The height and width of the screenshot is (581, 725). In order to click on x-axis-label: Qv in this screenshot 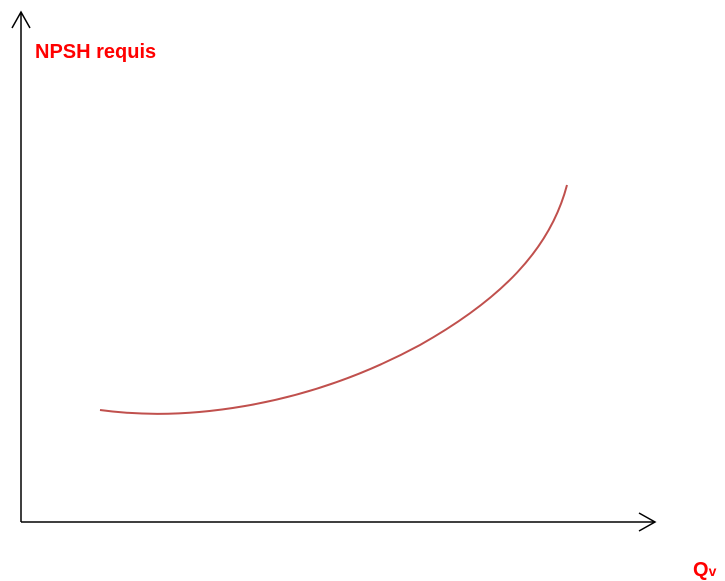, I will do `click(705, 570)`.